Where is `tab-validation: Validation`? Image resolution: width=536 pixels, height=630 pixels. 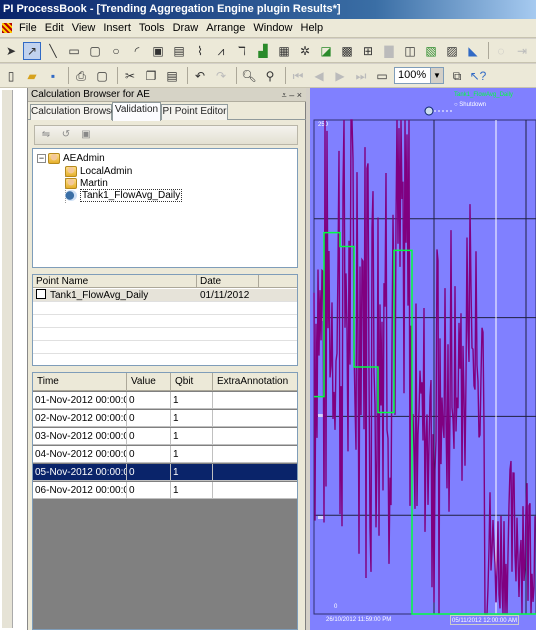
tab-validation: Validation is located at coordinates (136, 111).